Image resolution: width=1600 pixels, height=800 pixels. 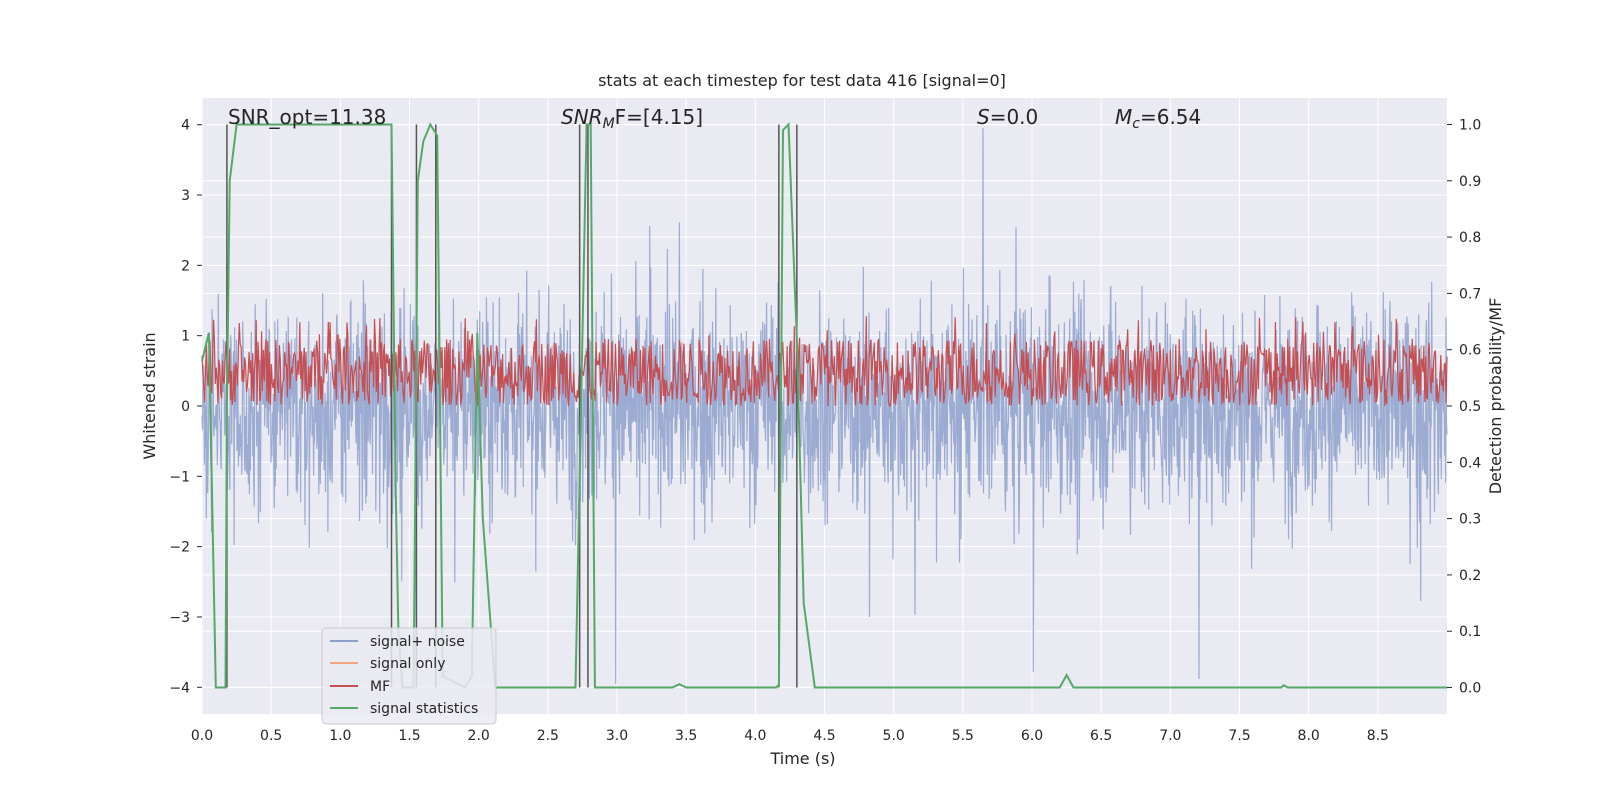 I want to click on mc-annotation: Mc=6.54, so click(x=1158, y=118).